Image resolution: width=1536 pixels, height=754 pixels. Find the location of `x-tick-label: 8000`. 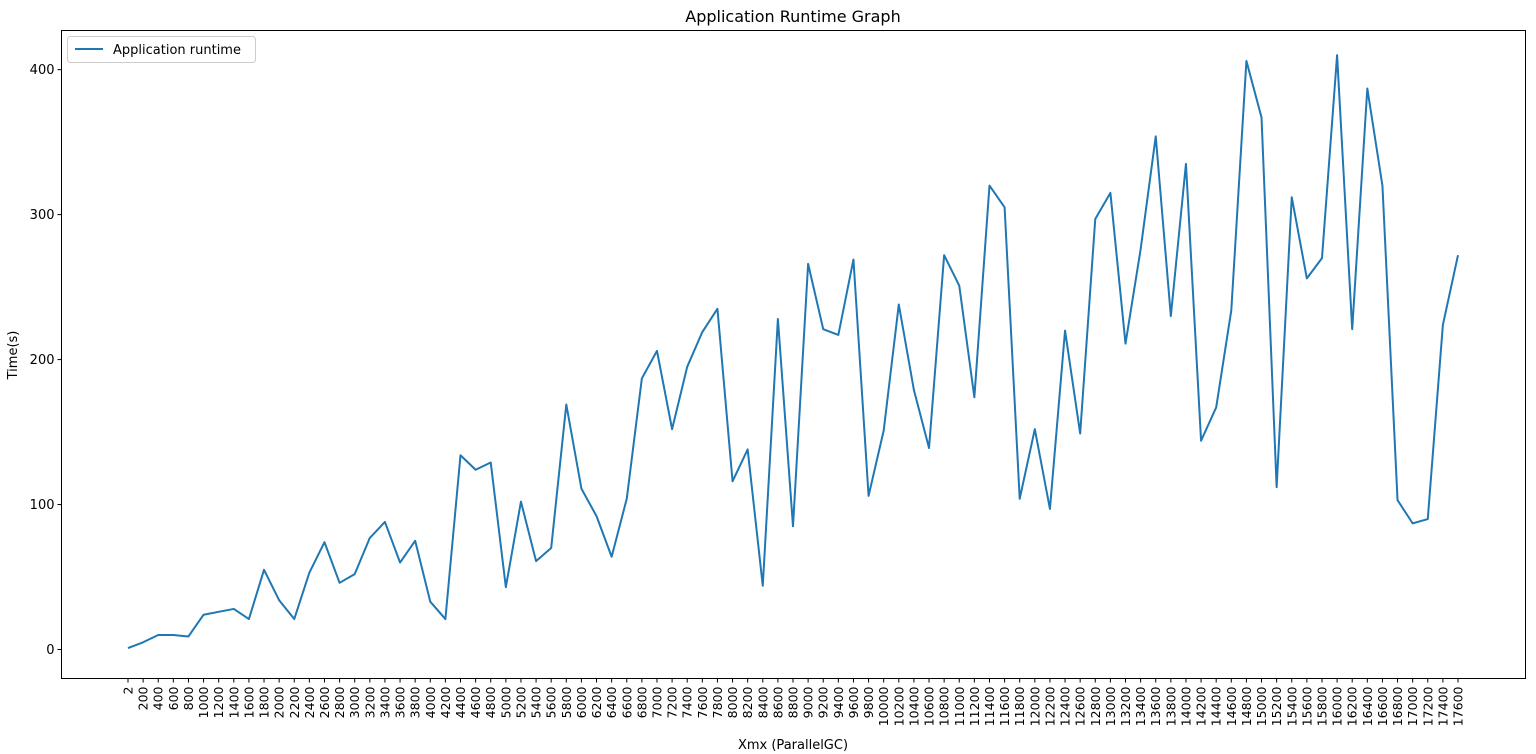

x-tick-label: 8000 is located at coordinates (732, 702).